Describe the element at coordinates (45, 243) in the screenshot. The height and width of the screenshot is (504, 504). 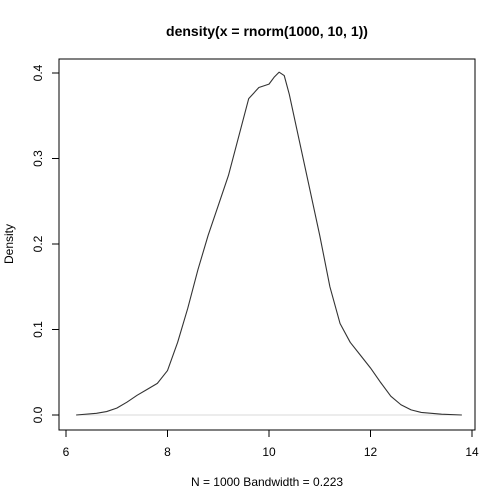
I see `y-axis: 0.0 0.1 0.2 0.3 0.4` at that location.